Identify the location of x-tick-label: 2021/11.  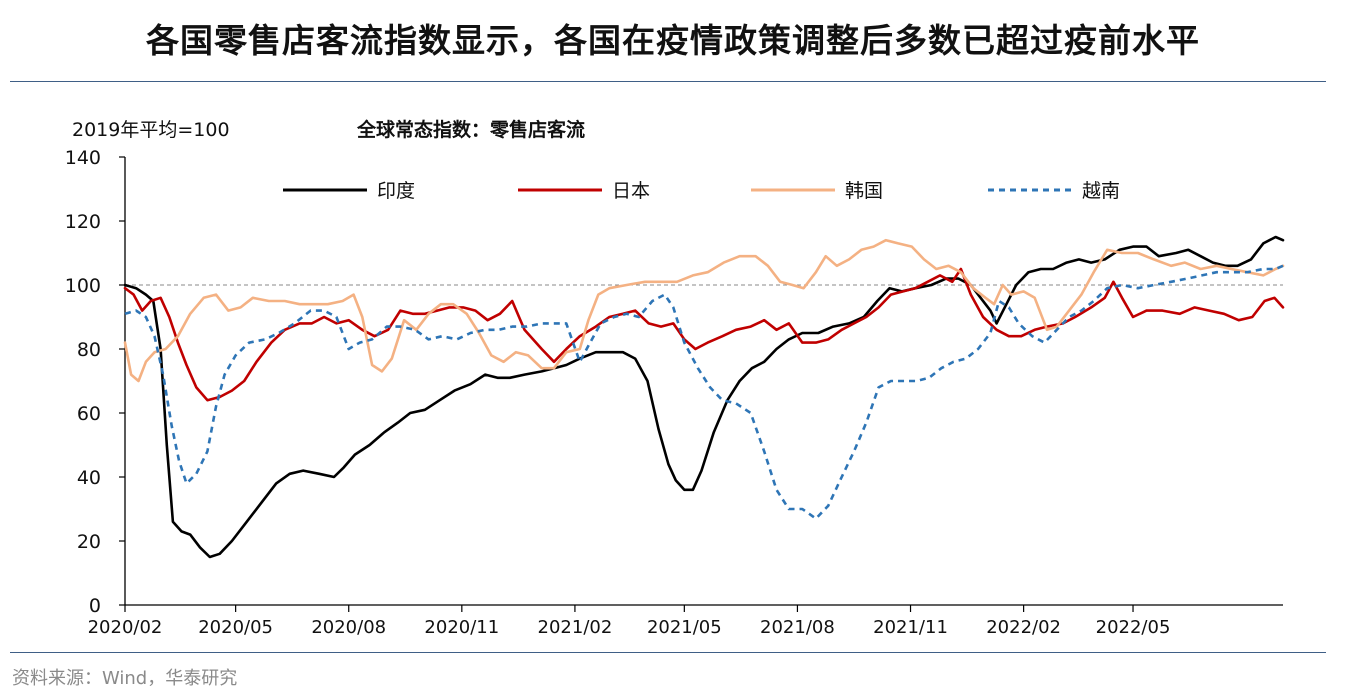
(910, 627).